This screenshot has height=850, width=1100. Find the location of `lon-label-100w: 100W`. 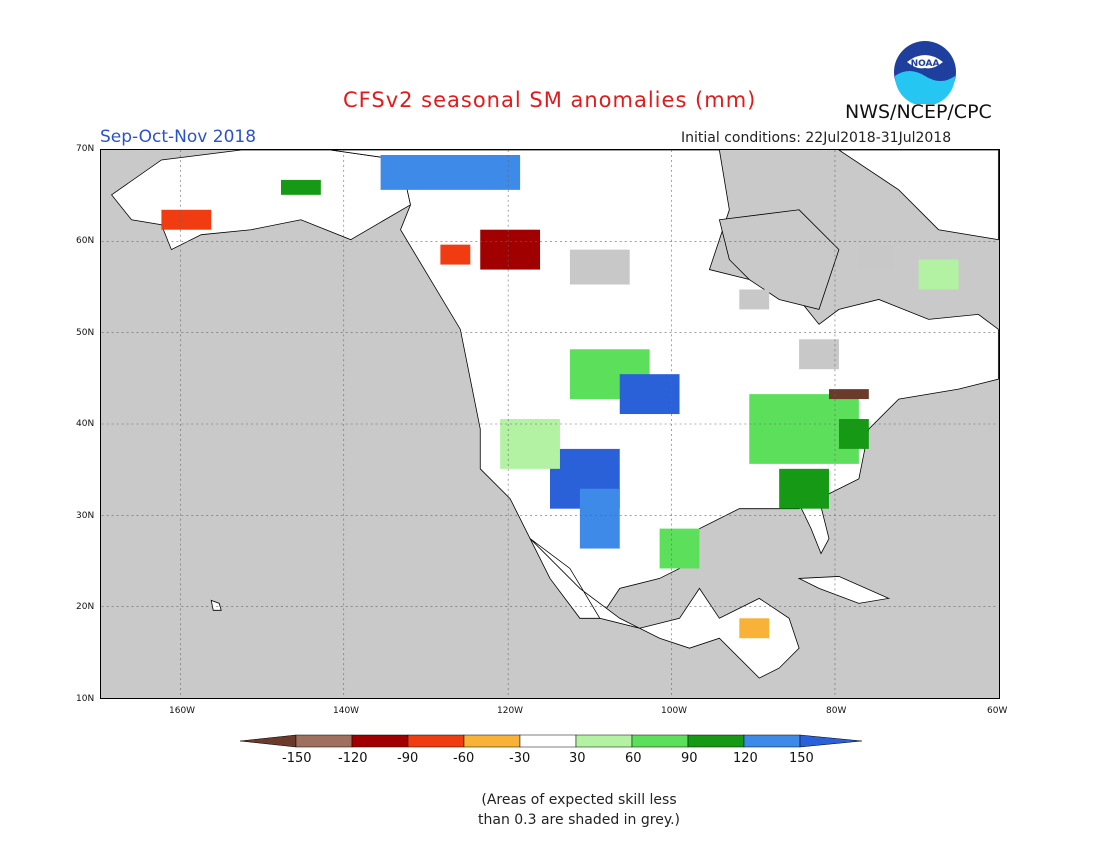

lon-label-100w: 100W is located at coordinates (674, 711).